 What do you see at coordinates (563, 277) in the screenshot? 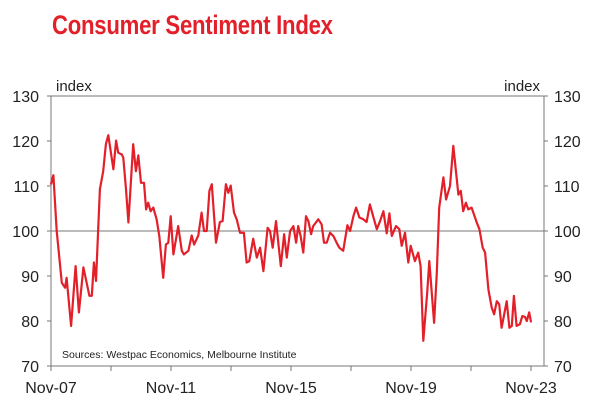
I see `y-tick-label-right: 90` at bounding box center [563, 277].